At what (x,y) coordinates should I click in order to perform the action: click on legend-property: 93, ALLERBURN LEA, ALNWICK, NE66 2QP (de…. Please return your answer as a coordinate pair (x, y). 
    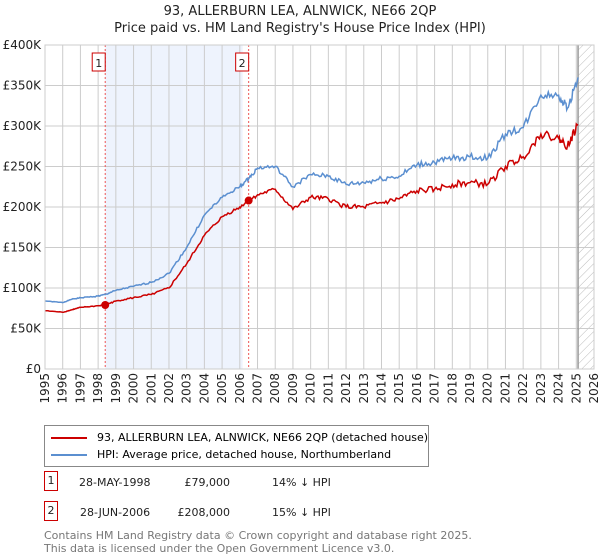
    Looking at the image, I should click on (263, 437).